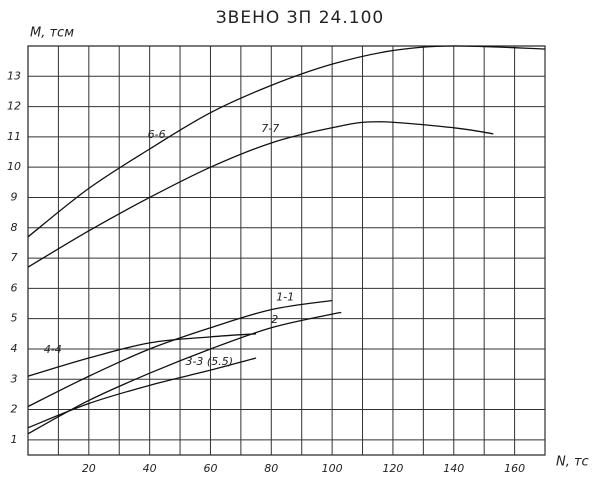 The width and height of the screenshot is (604, 493). What do you see at coordinates (14, 378) in the screenshot?
I see `y-tick-label: 3` at bounding box center [14, 378].